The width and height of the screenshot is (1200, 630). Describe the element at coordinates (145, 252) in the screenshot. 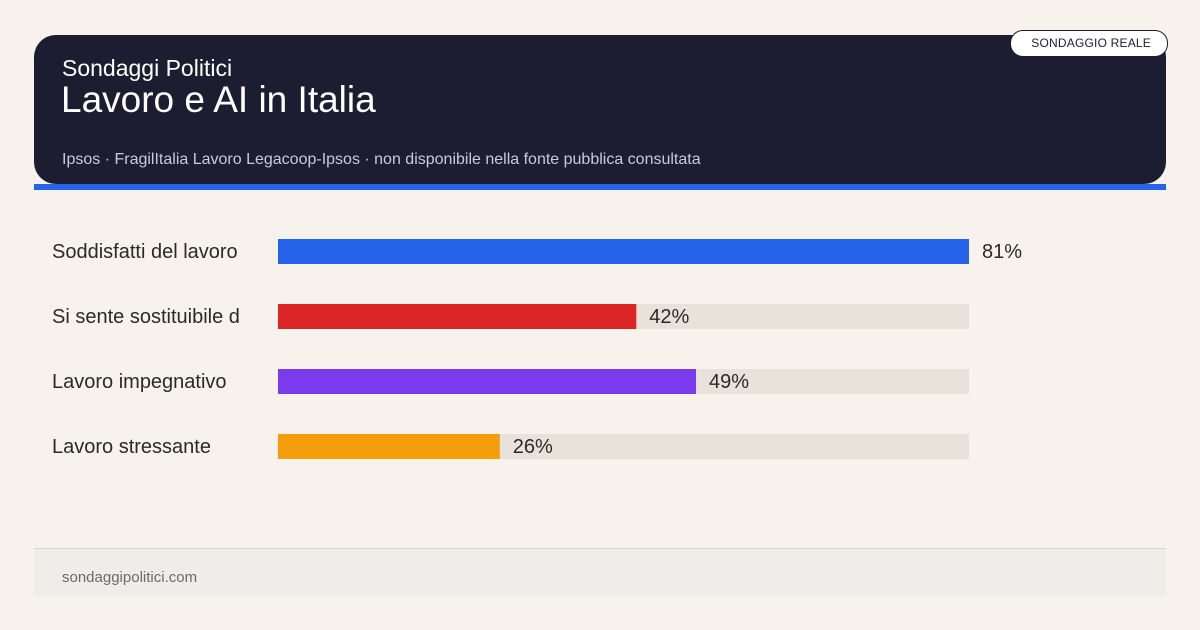

I see `category-label: Soddisfatti del lavoro` at that location.